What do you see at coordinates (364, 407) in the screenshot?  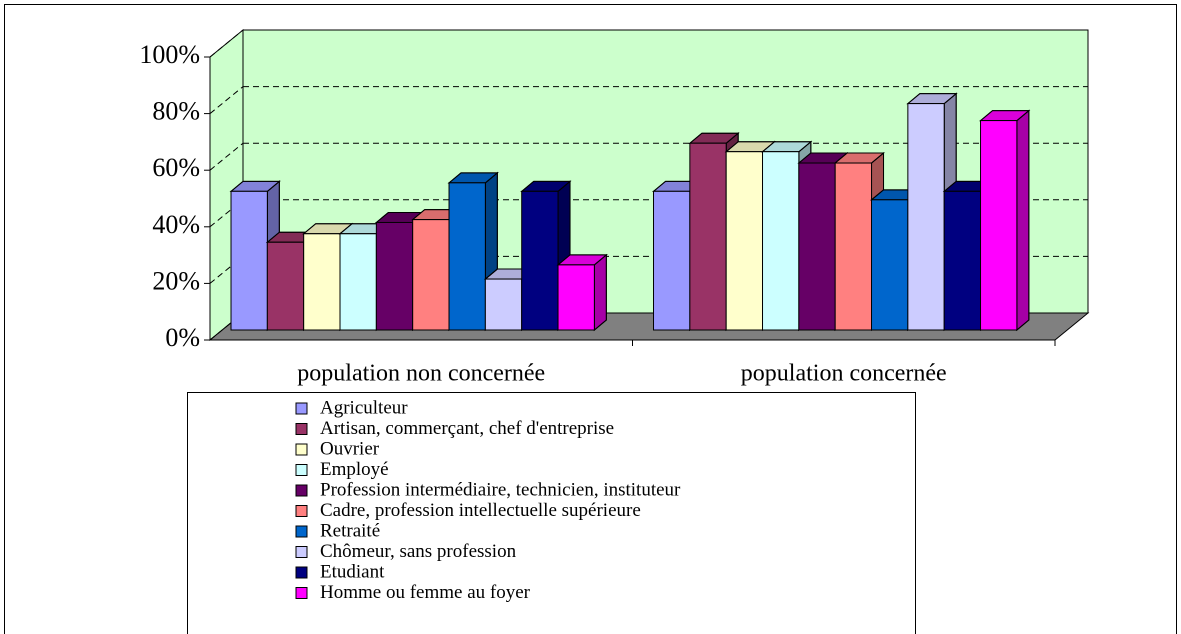 I see `legend-label: Agriculteur` at bounding box center [364, 407].